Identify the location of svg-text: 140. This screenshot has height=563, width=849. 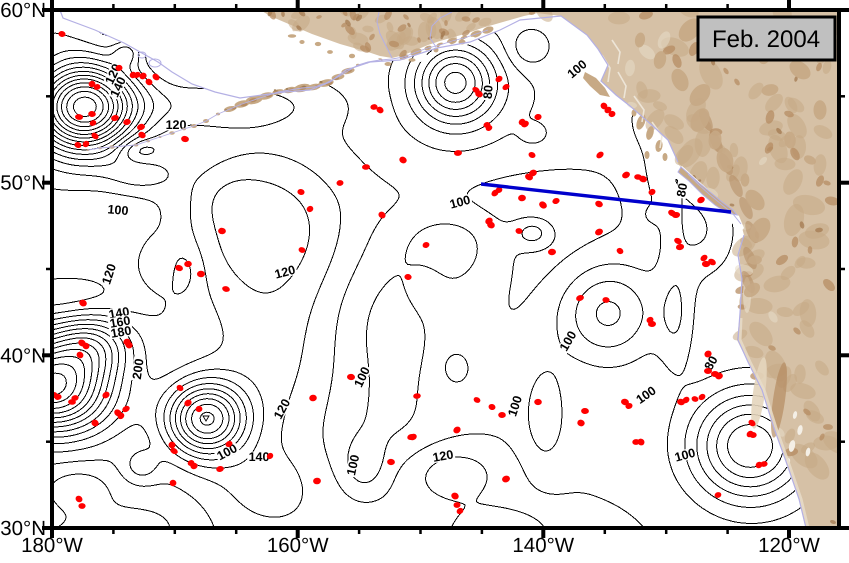
(259, 457).